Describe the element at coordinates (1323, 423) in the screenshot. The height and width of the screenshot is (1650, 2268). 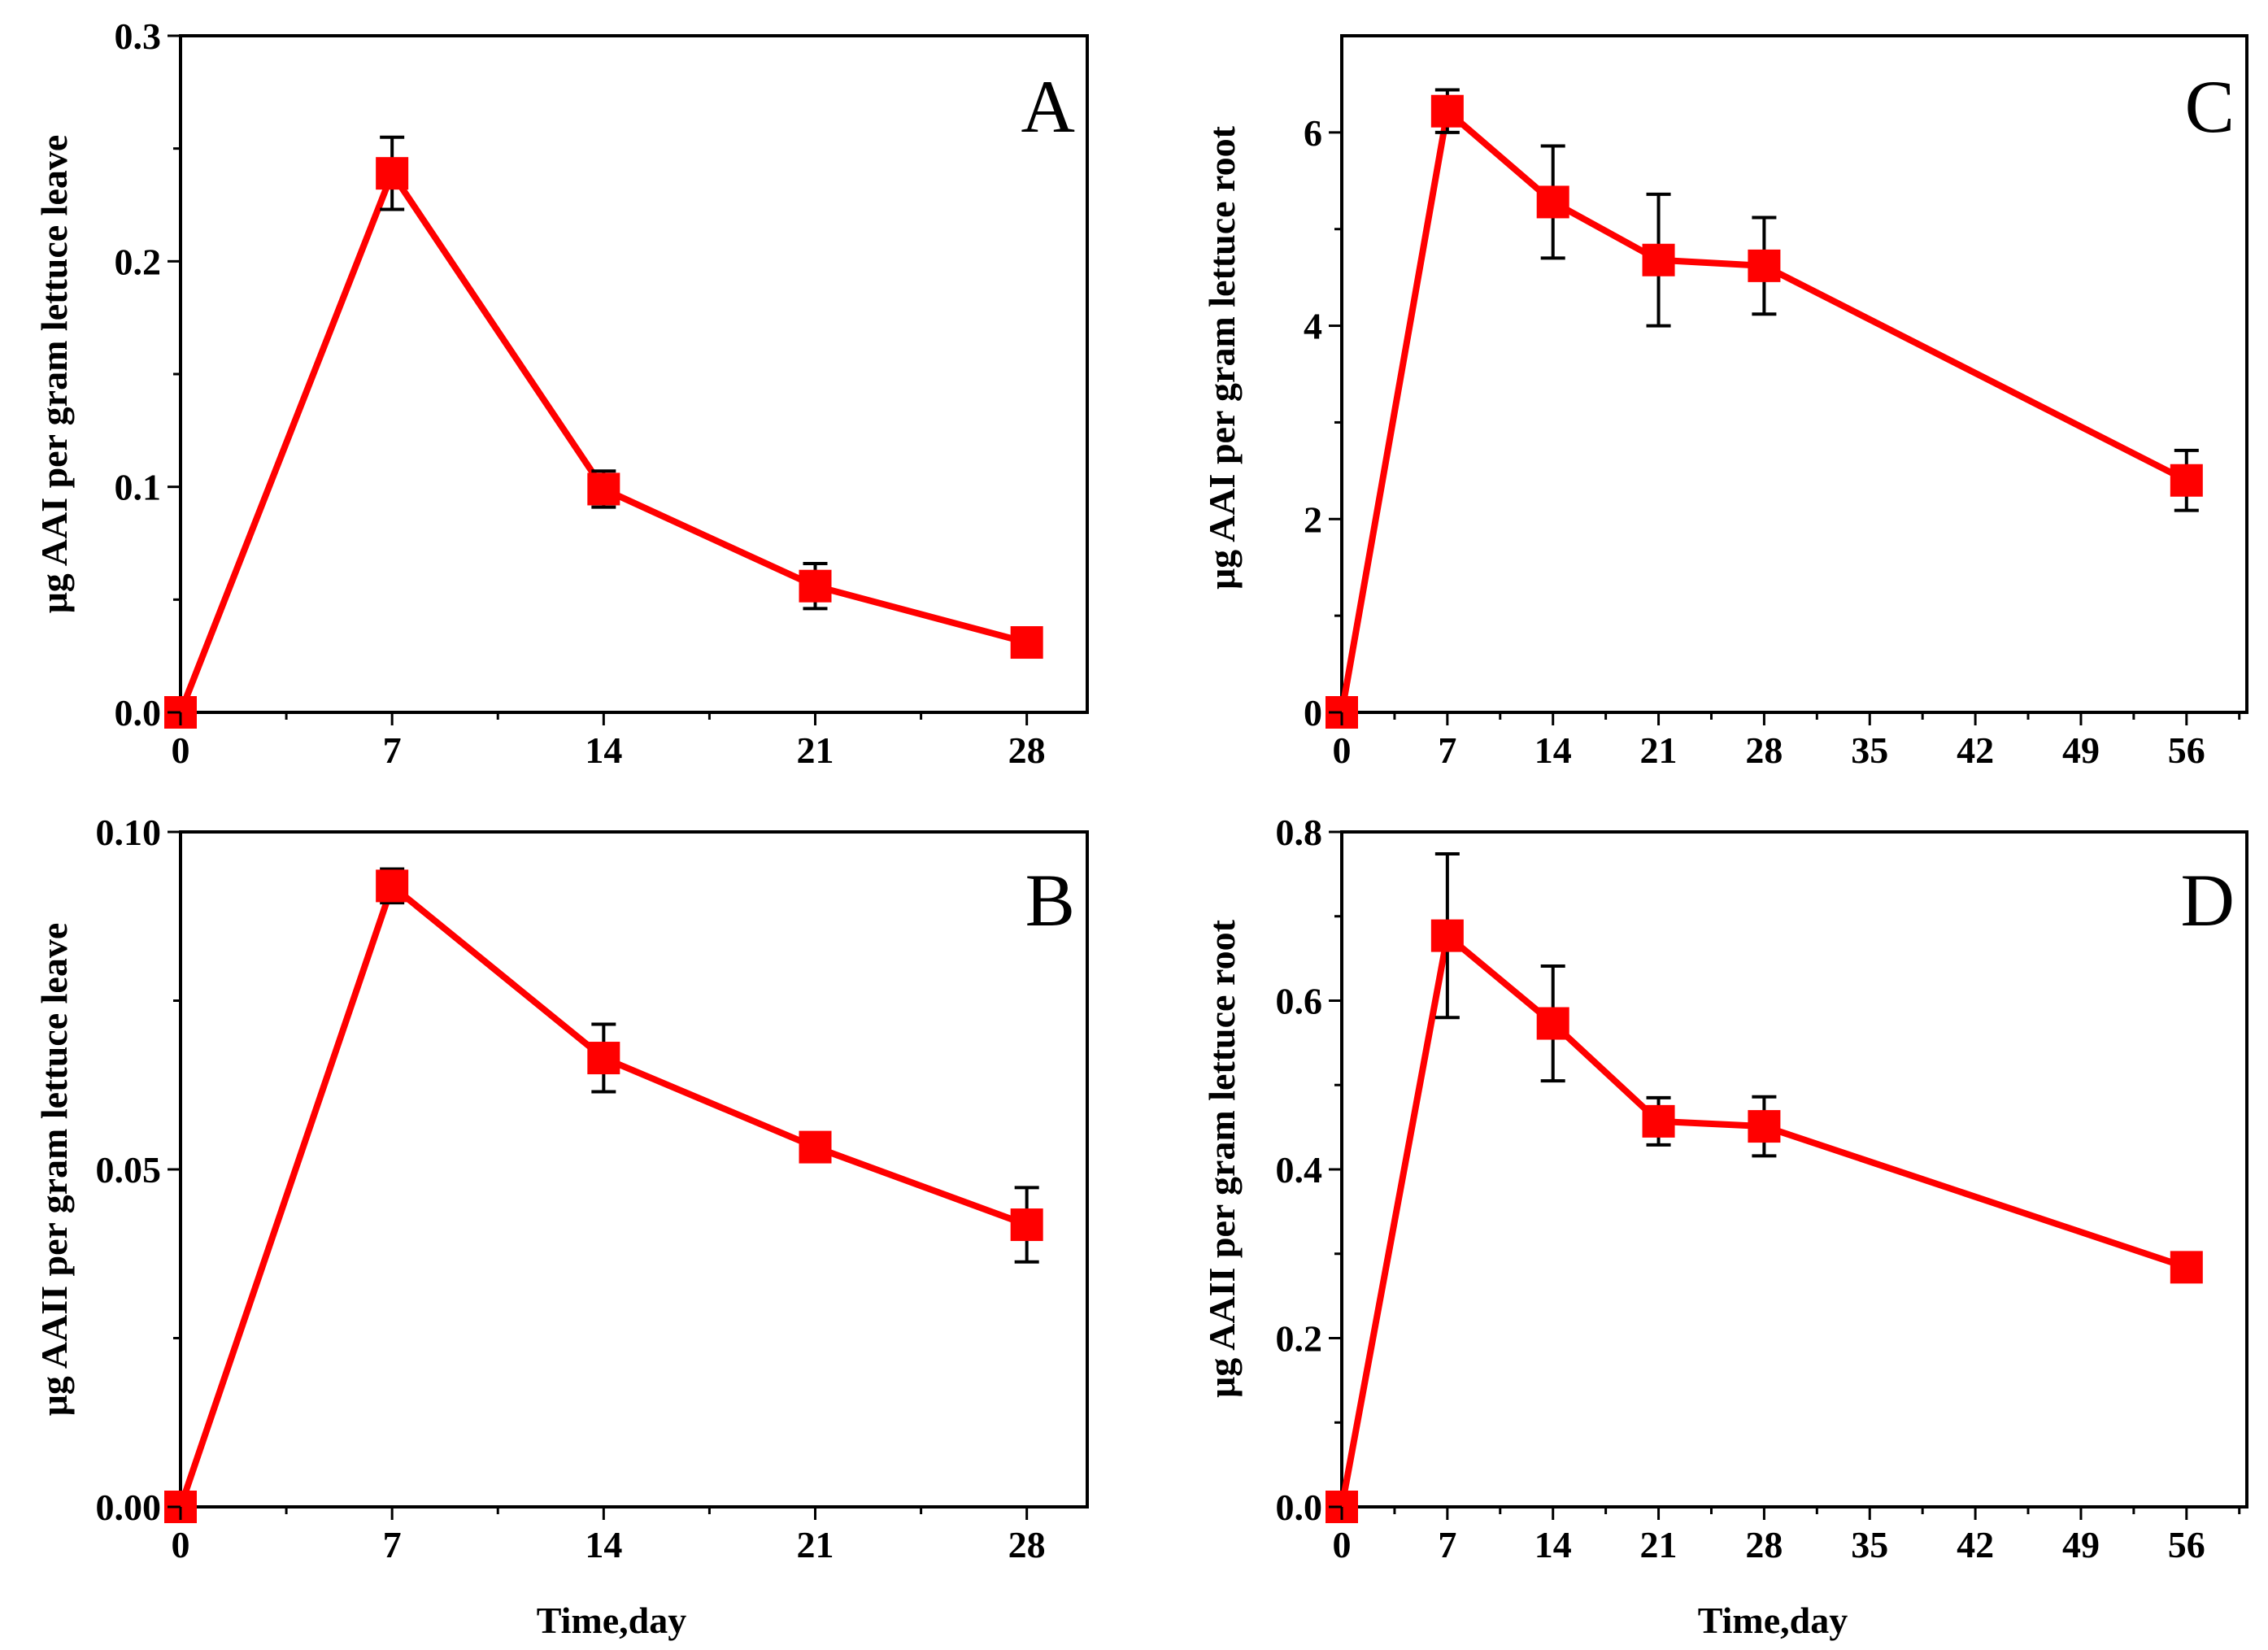
I see `panel-c-y-ticks: 0 2 4 6` at that location.